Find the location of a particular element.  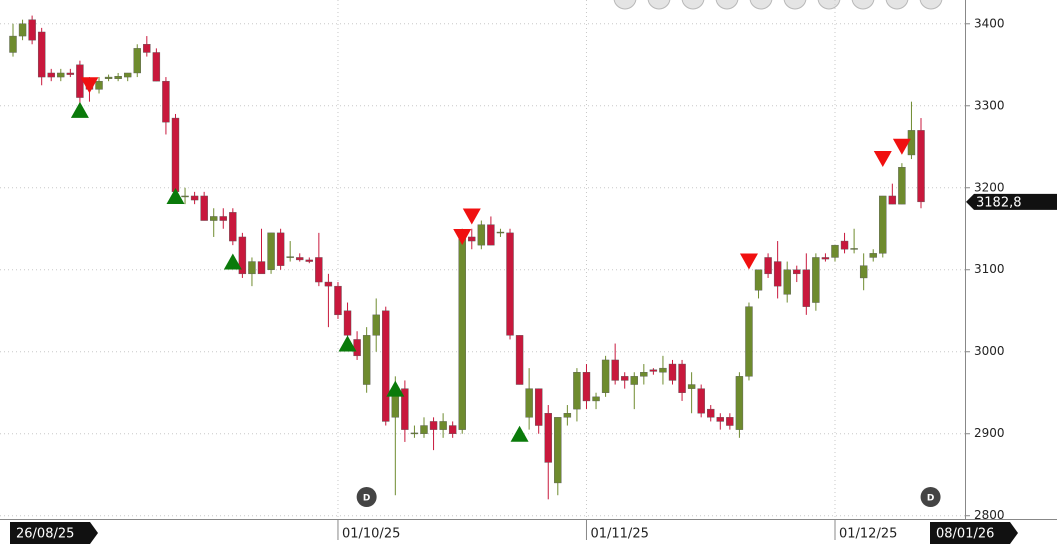

y-tick-label: 3100 is located at coordinates (989, 269).